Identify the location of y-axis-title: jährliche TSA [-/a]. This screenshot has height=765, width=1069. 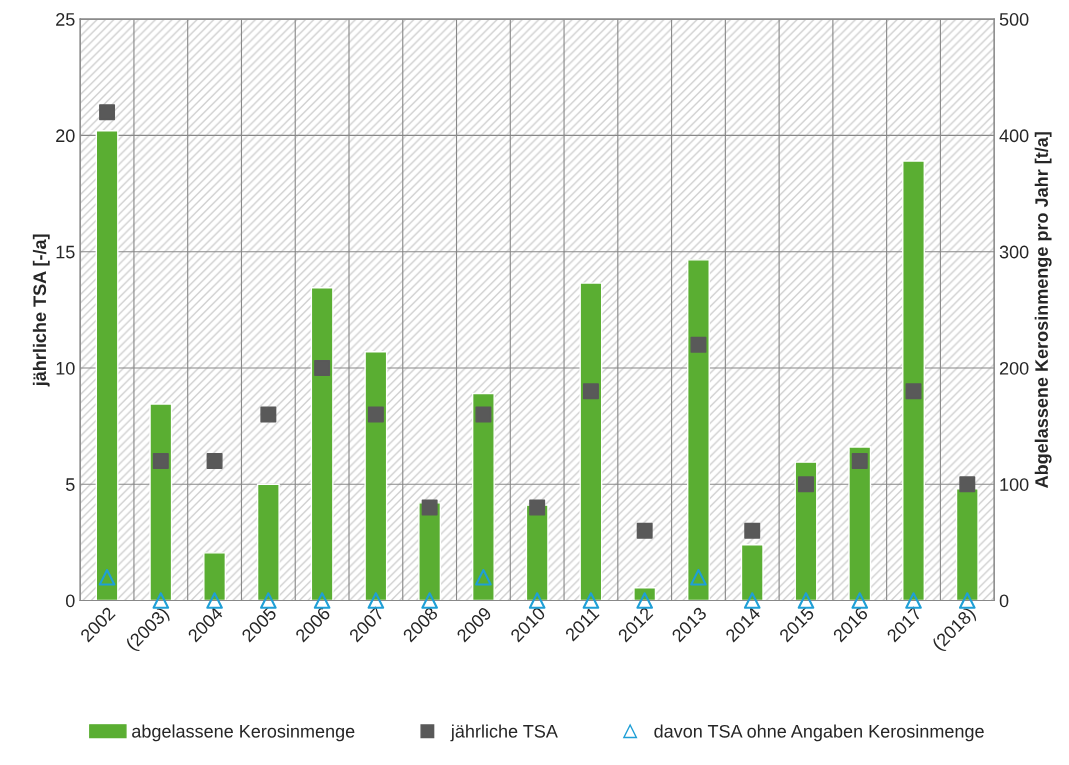
(41, 310).